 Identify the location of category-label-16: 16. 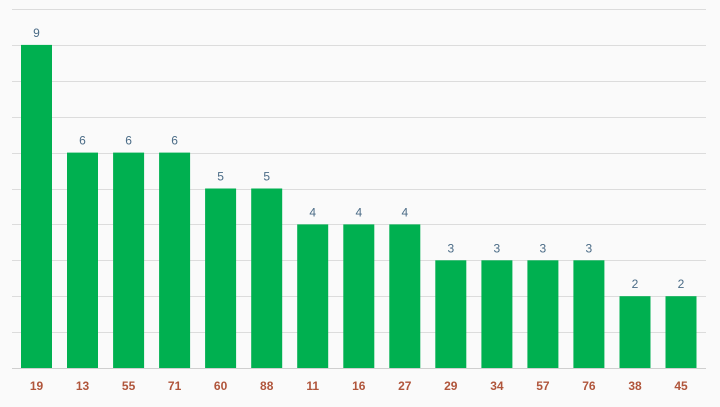
(359, 386).